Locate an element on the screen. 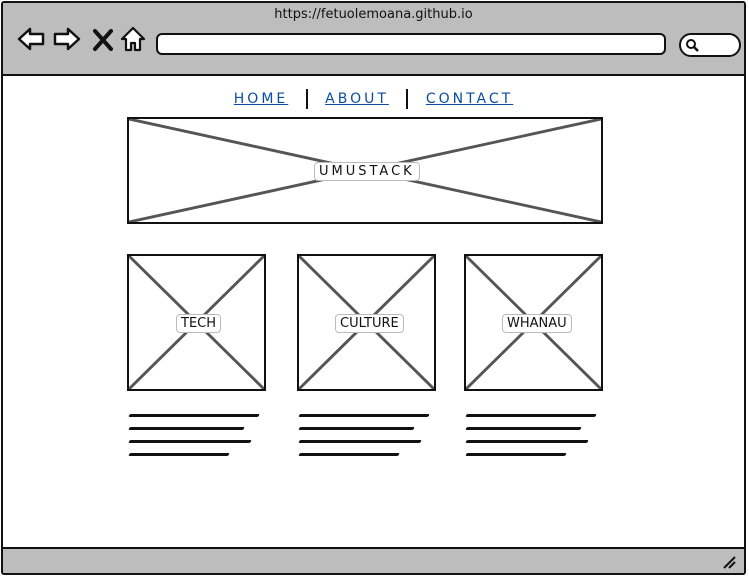 This screenshot has height=578, width=749. back-arrow-icon is located at coordinates (31, 39).